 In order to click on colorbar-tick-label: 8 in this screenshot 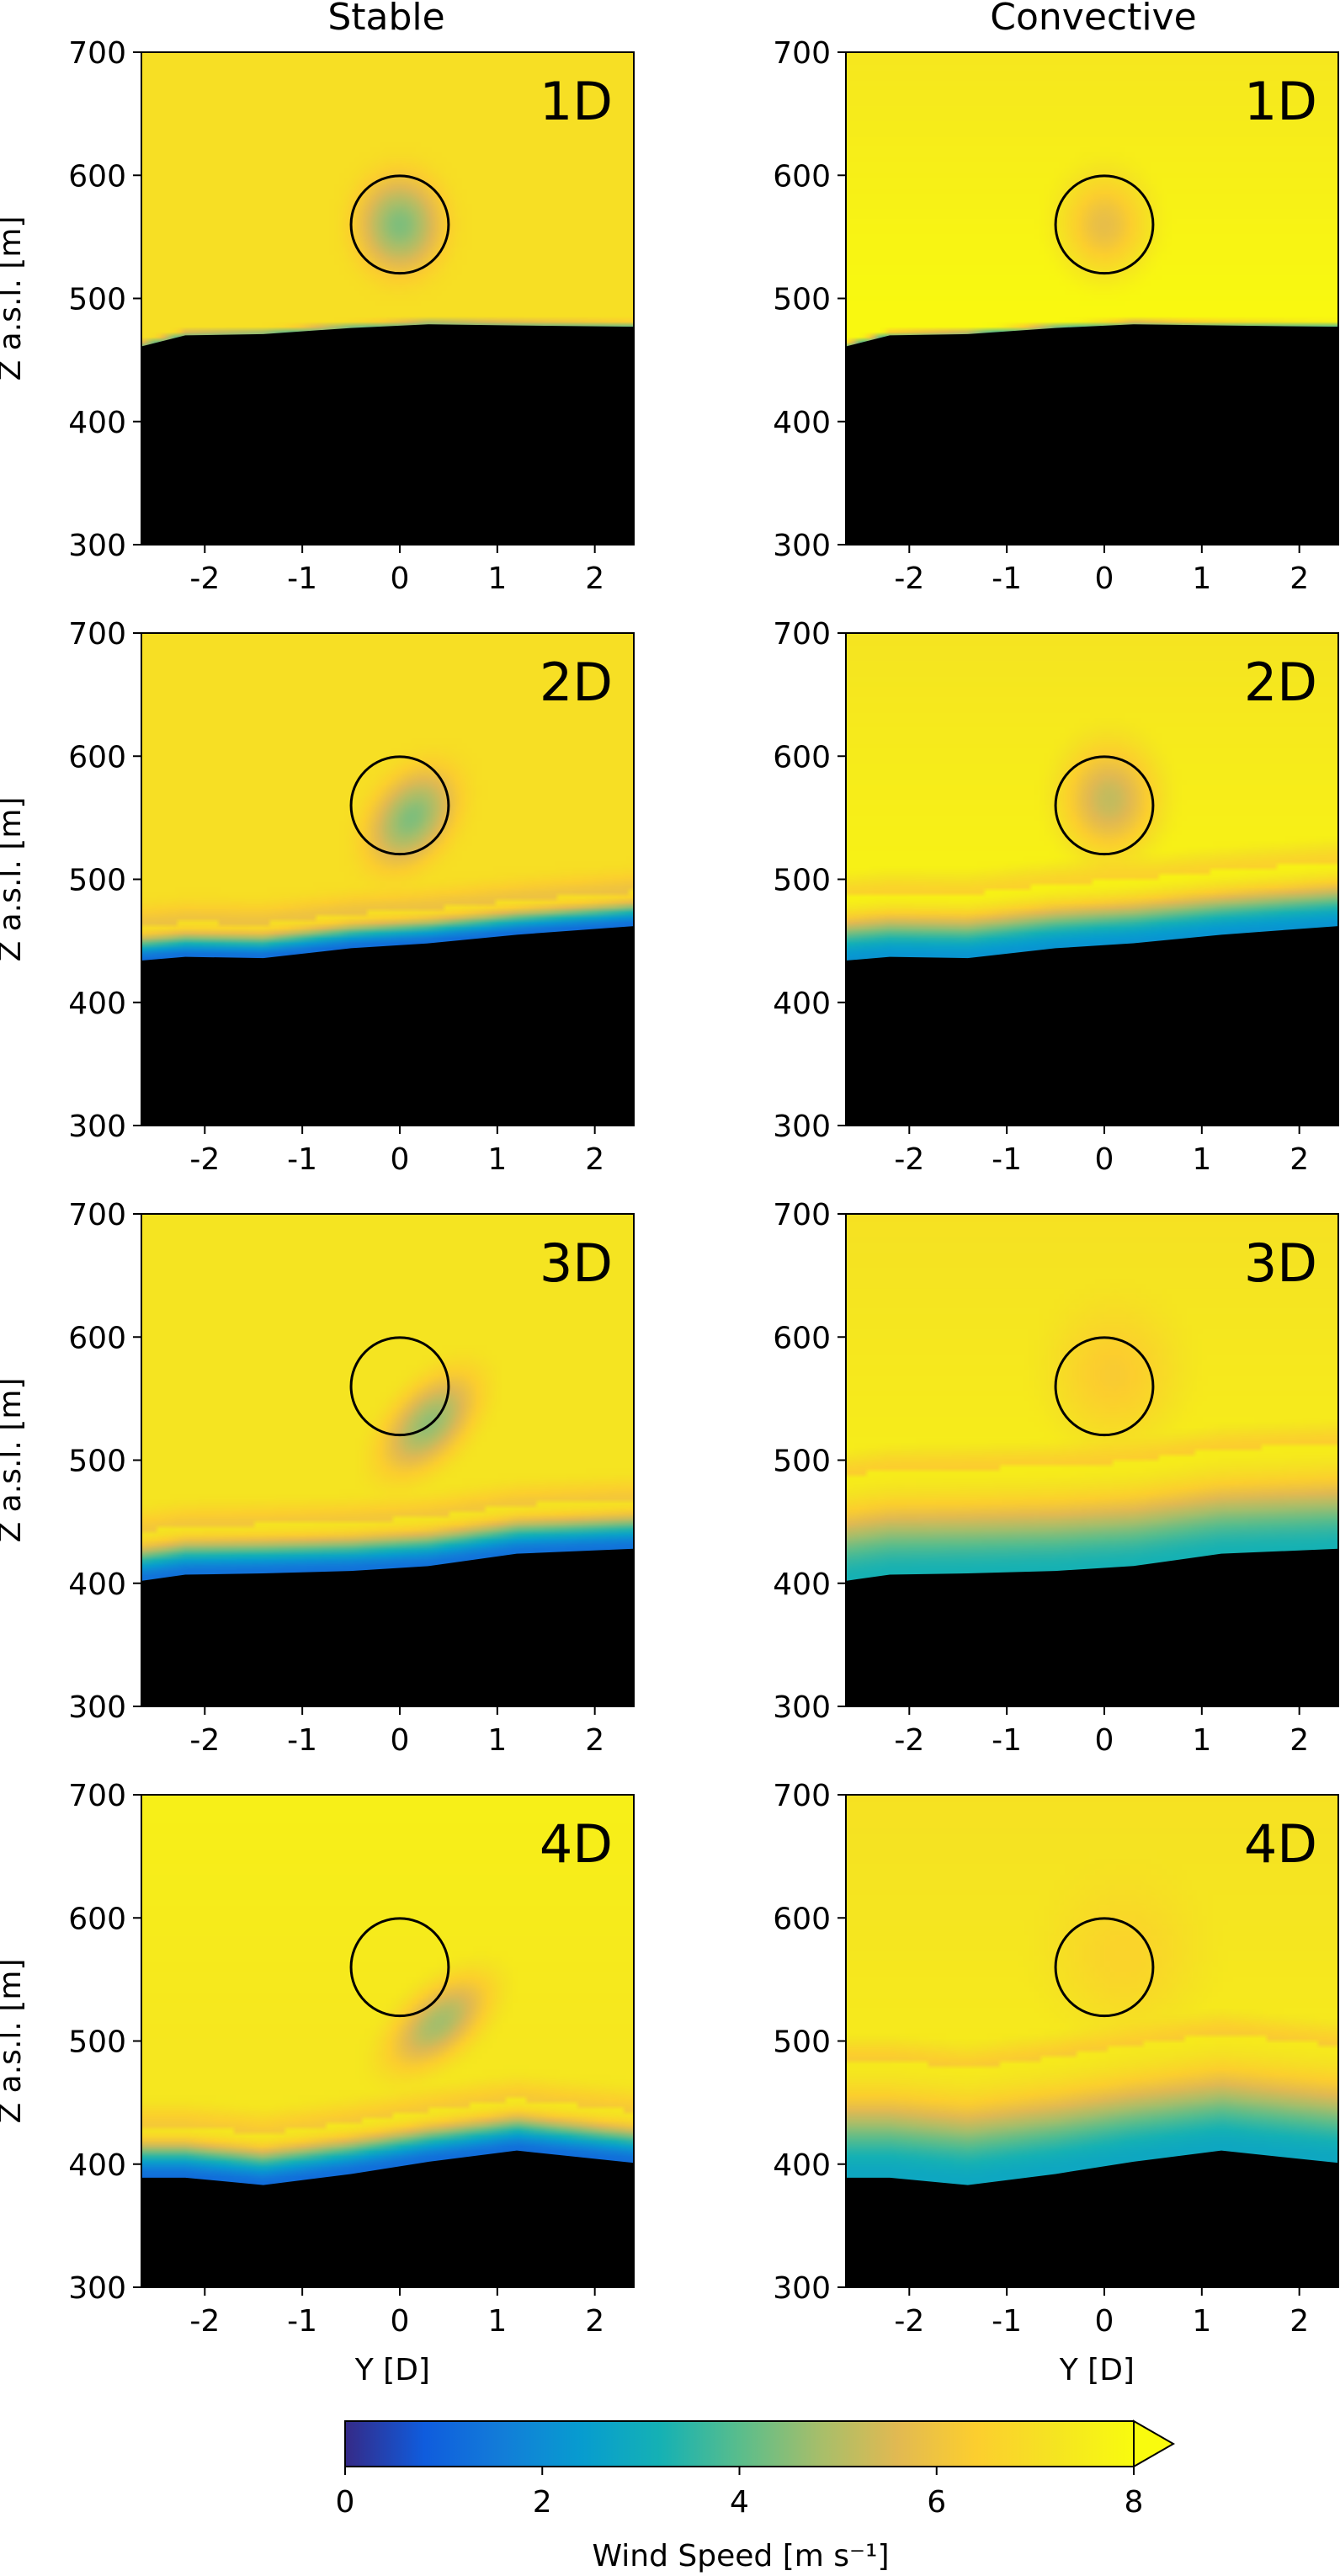, I will do `click(1135, 2502)`.